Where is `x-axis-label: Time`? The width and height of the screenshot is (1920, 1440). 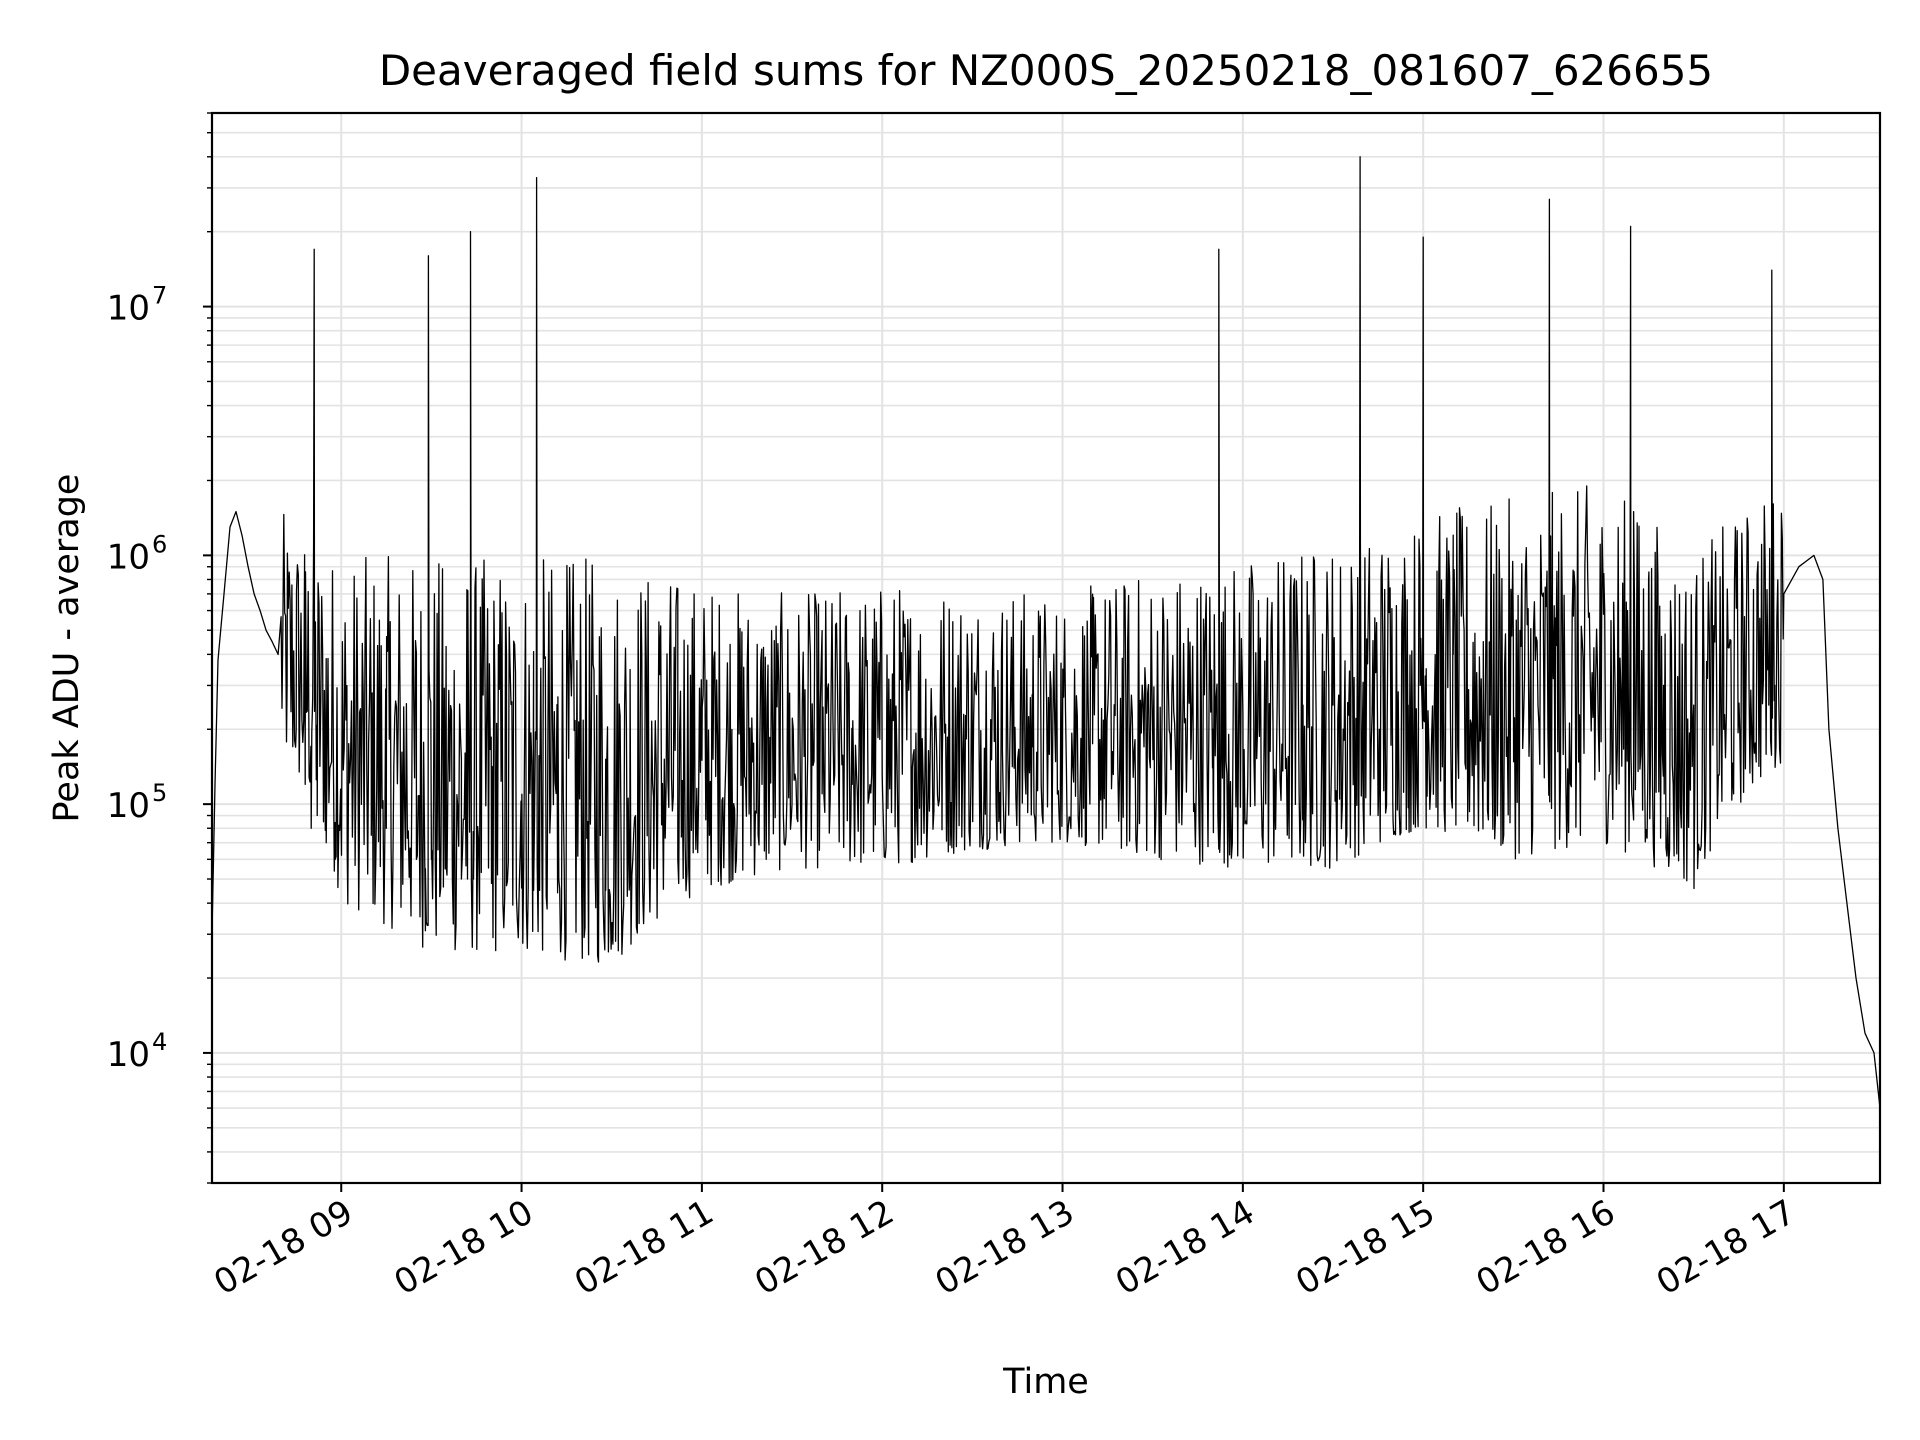 x-axis-label: Time is located at coordinates (1045, 1382).